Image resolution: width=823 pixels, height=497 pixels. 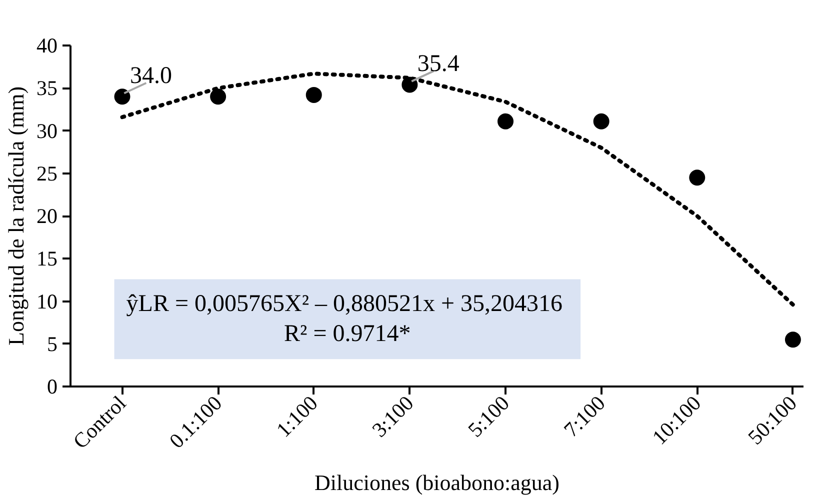 I want to click on y-tick-label: 5, so click(x=52, y=344).